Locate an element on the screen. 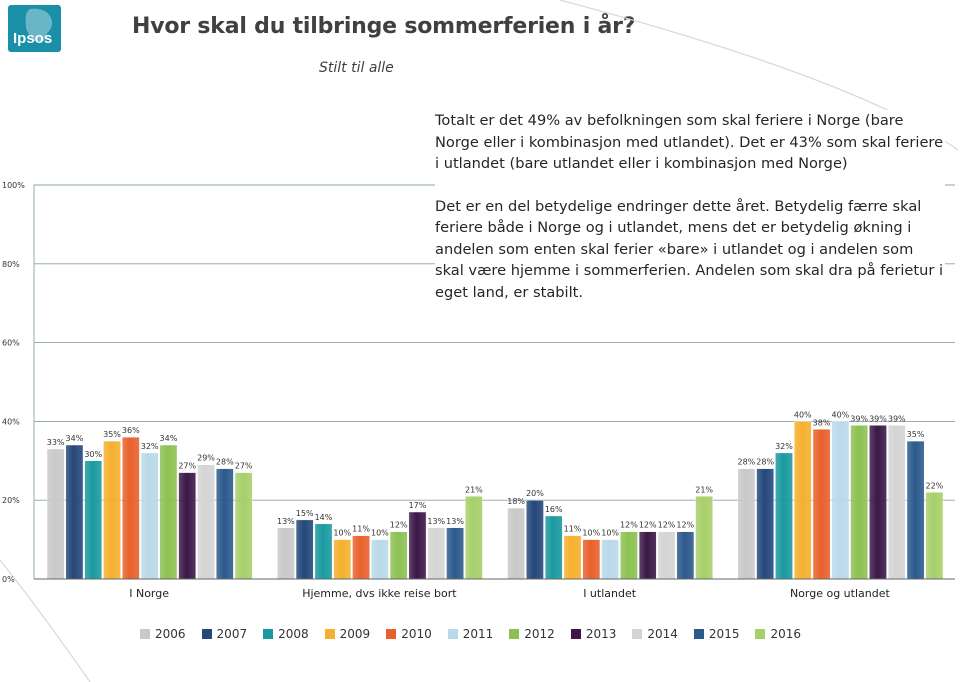 Image resolution: width=960 pixels, height=682 pixels. x-category-label: Norge og utlandet is located at coordinates (840, 593).